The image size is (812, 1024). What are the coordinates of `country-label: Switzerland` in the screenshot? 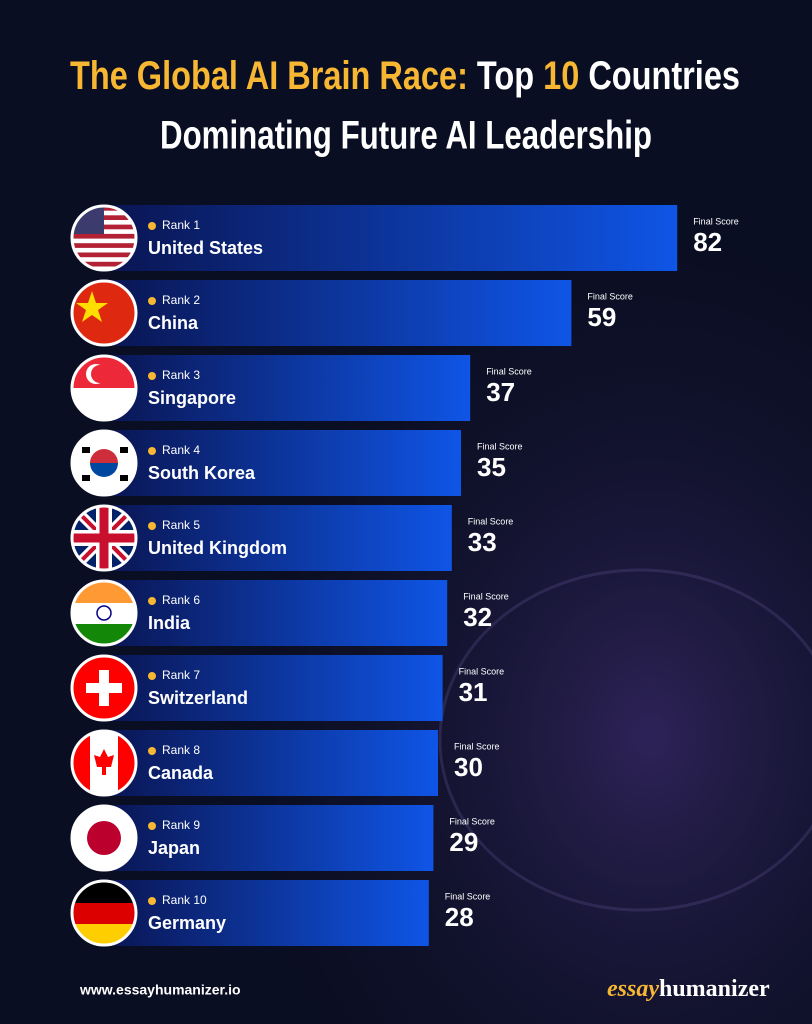 It's located at (198, 698).